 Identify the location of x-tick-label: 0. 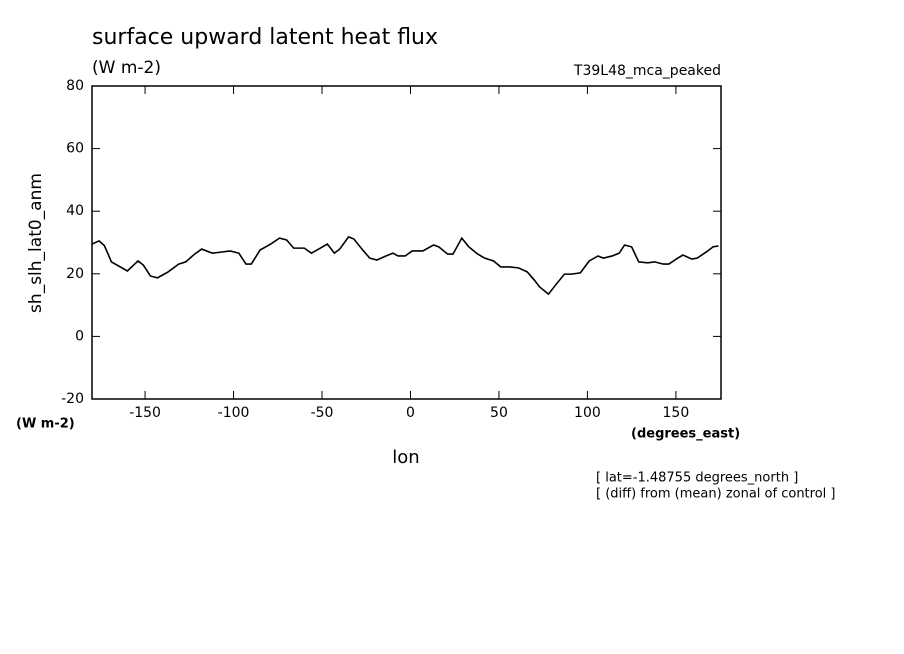
(410, 413).